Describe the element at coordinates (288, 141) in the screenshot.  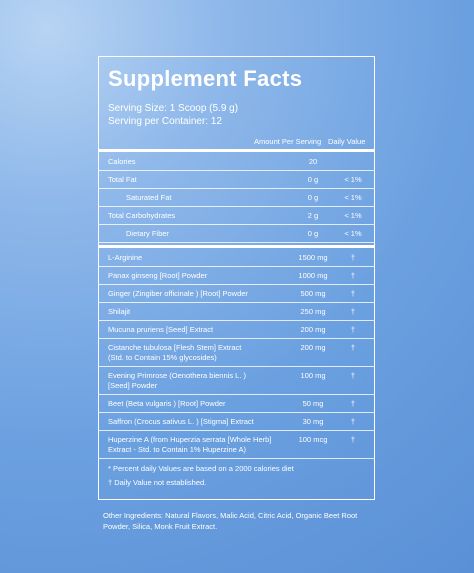
I see `col-header: Amount Per Serving` at that location.